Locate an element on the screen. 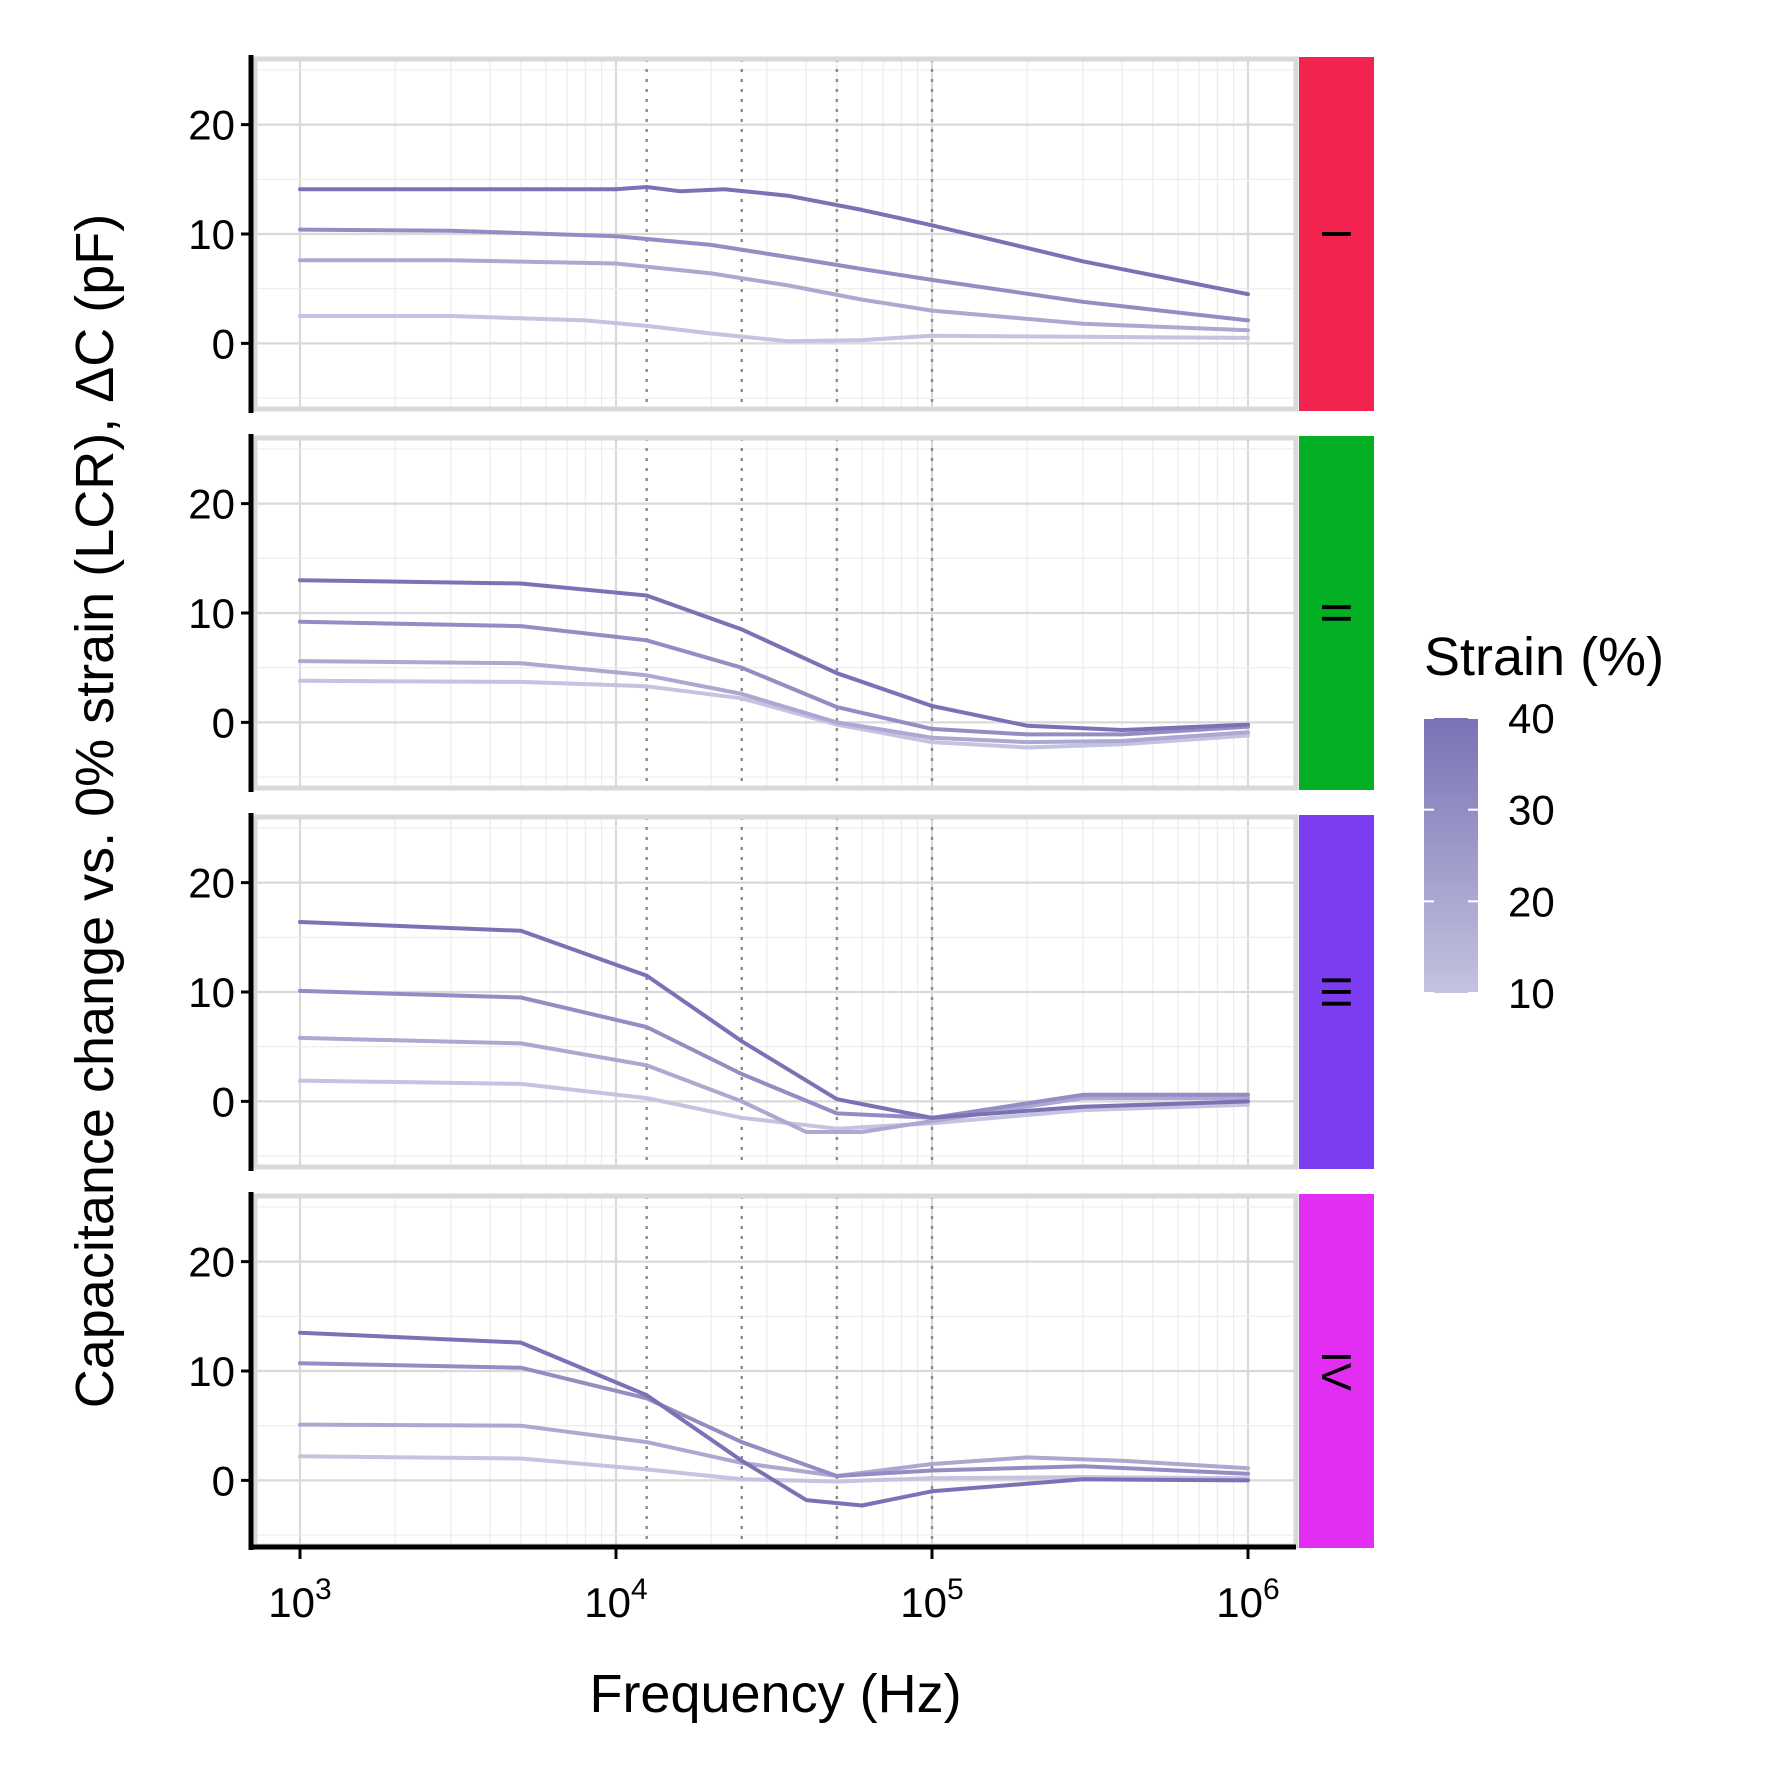 The height and width of the screenshot is (1771, 1771). x-tick-label: 10⁴ is located at coordinates (615, 1599).